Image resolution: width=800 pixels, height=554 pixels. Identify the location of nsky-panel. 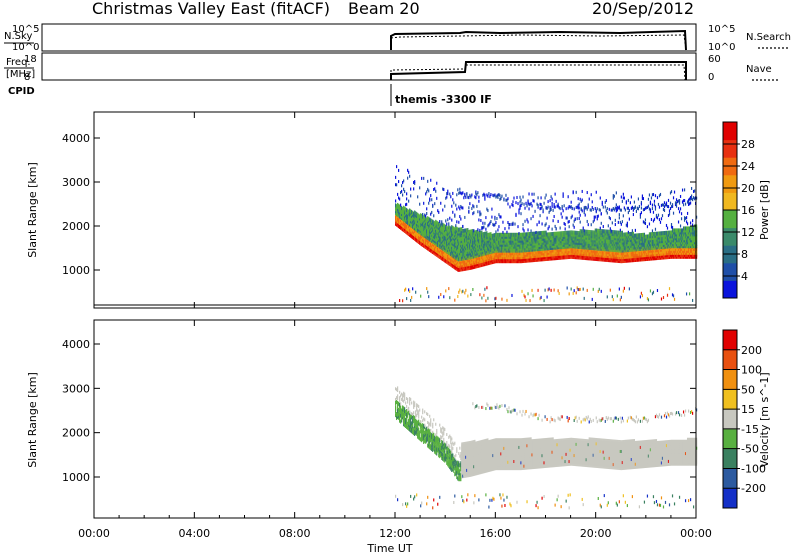
(369, 37).